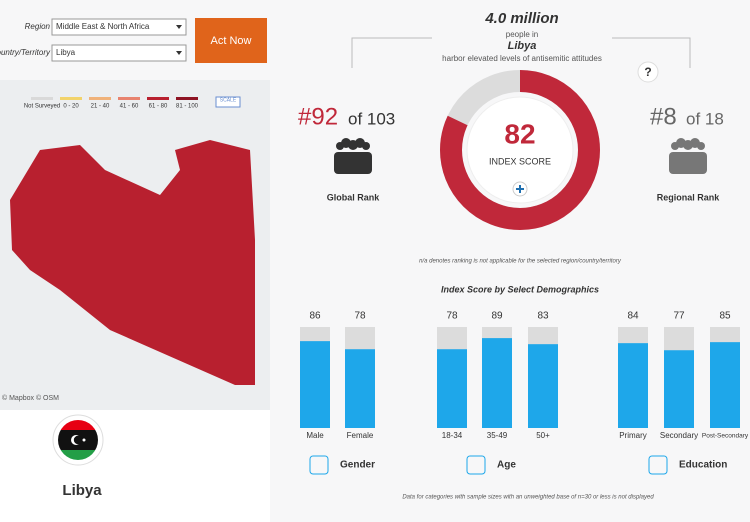  I want to click on category-label: Primary, so click(633, 435).